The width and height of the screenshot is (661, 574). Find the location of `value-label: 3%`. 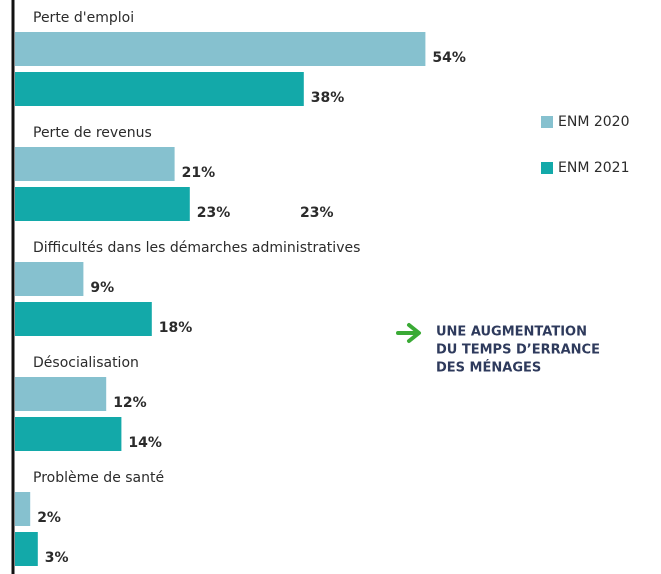

value-label: 3% is located at coordinates (57, 558).